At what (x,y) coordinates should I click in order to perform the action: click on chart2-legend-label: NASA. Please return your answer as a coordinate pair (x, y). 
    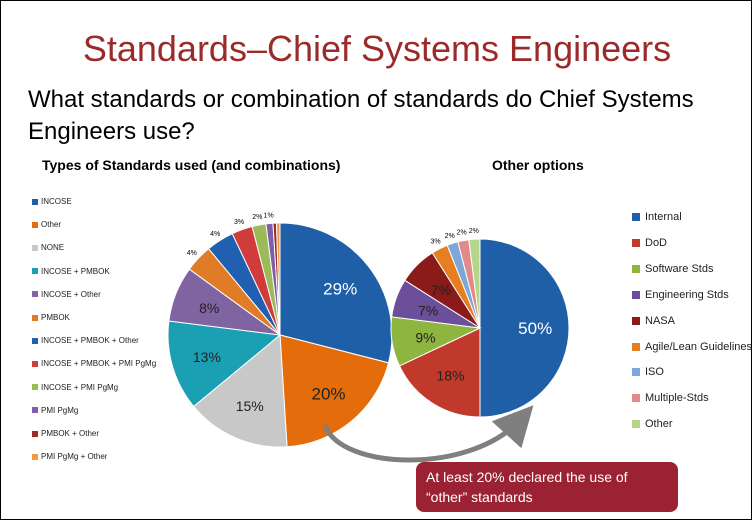
    Looking at the image, I should click on (660, 320).